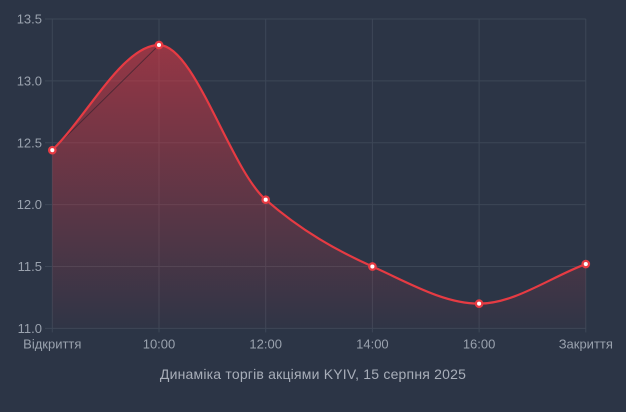 The width and height of the screenshot is (626, 412). Describe the element at coordinates (30, 328) in the screenshot. I see `y-tick-label: 11.0` at that location.